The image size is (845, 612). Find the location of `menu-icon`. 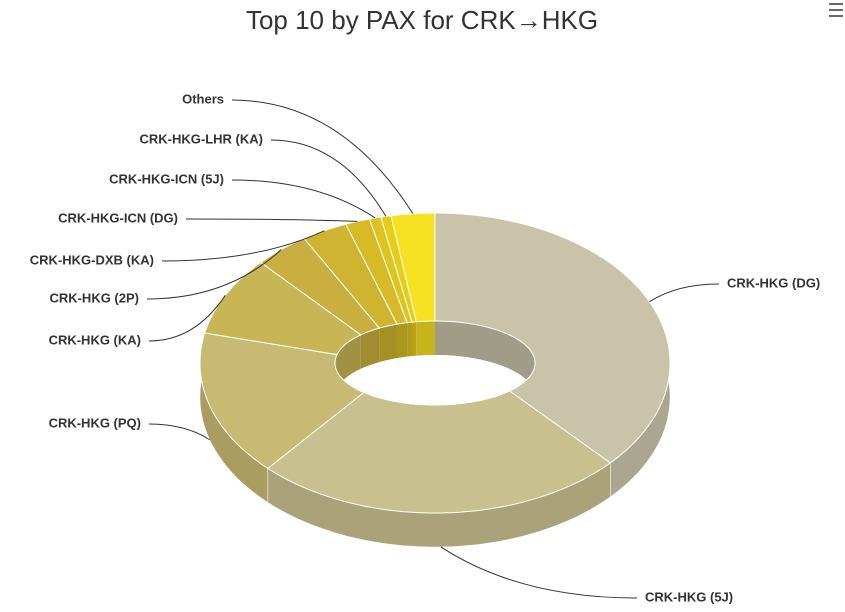

menu-icon is located at coordinates (836, 10).